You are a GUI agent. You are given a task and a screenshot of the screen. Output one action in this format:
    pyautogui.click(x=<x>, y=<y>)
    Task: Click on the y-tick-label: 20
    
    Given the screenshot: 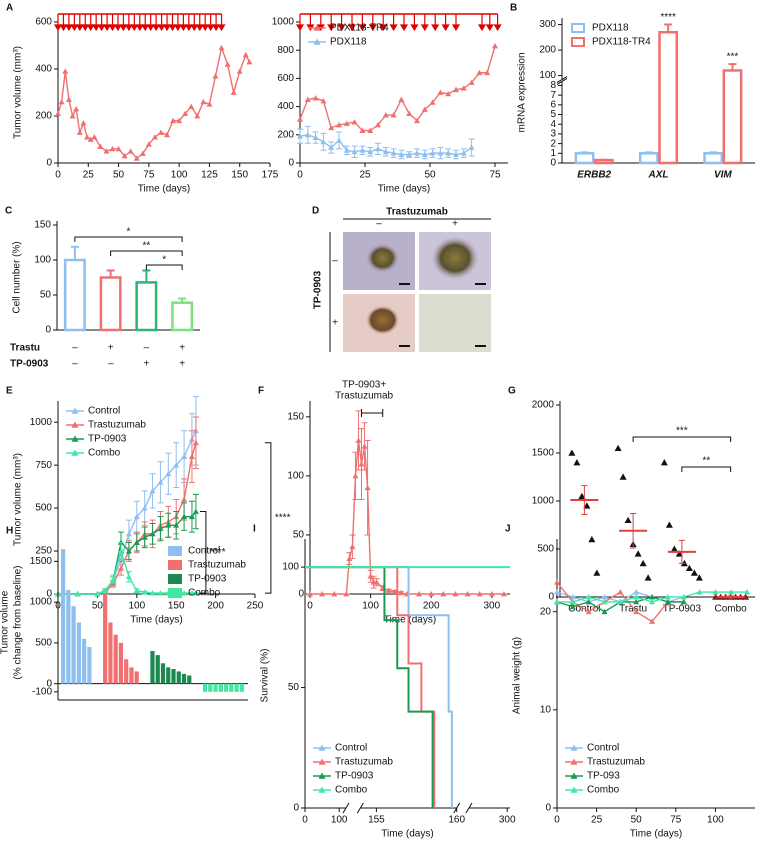 What is the action you would take?
    pyautogui.click(x=546, y=611)
    